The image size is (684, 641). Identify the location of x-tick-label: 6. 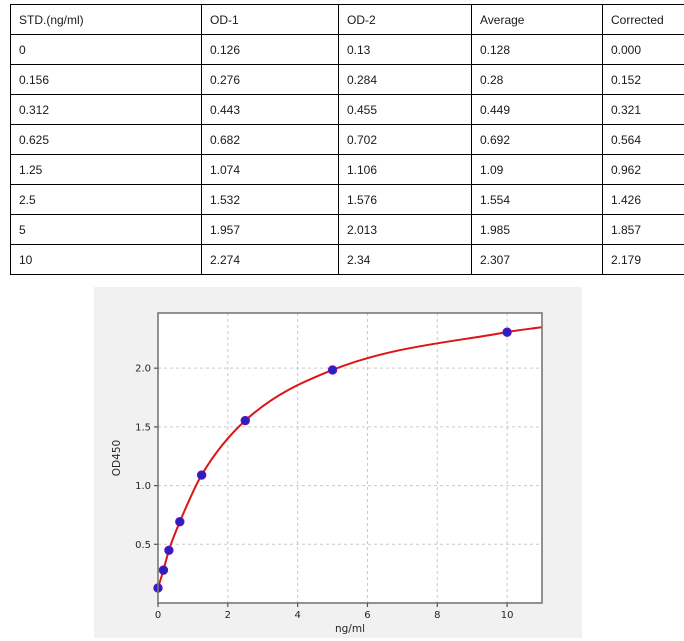
(367, 615).